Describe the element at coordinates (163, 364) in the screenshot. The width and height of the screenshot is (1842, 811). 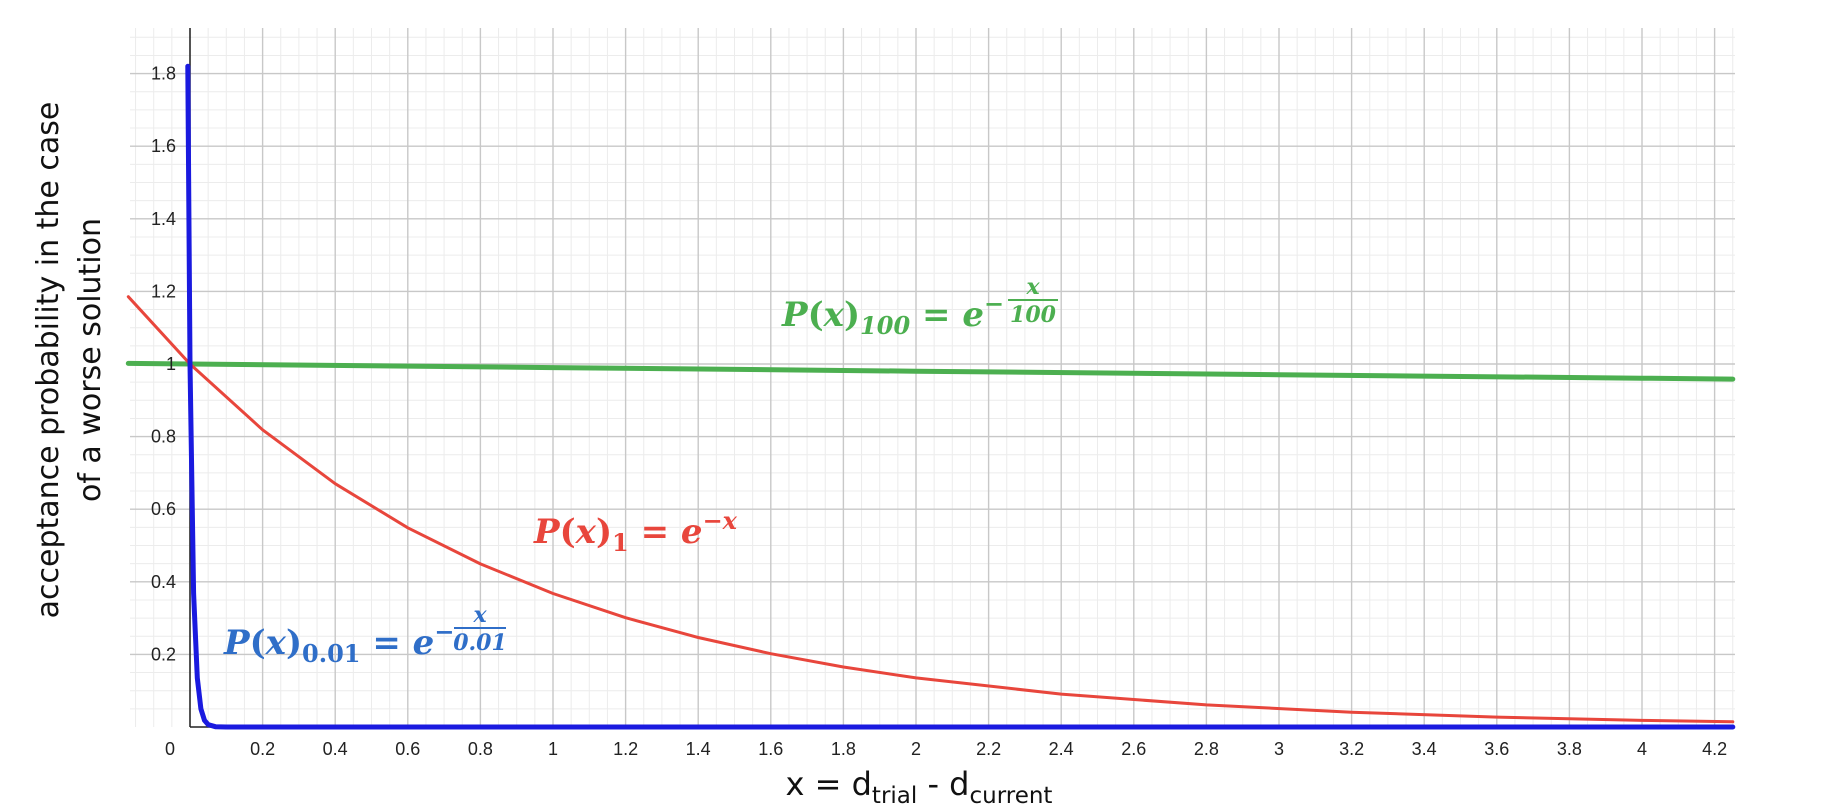
I see `y-tick-labels: 0.2 0.4 0.6 0.8 1 1.2 1.4 1.6 1.8` at that location.